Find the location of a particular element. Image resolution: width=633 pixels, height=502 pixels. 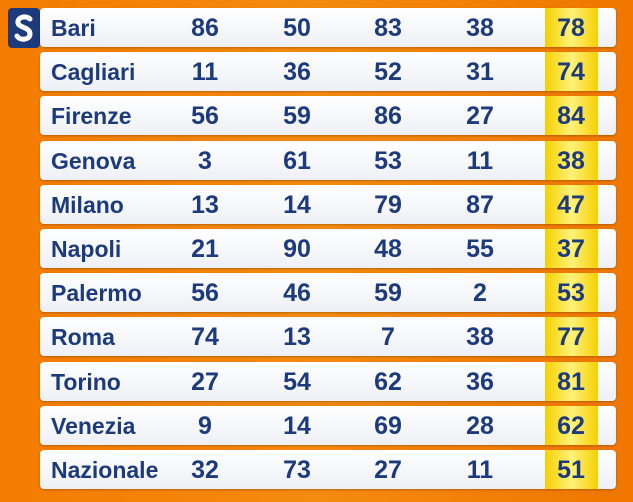

result-row: Nazionale 32 73 27 11 51 is located at coordinates (328, 469).